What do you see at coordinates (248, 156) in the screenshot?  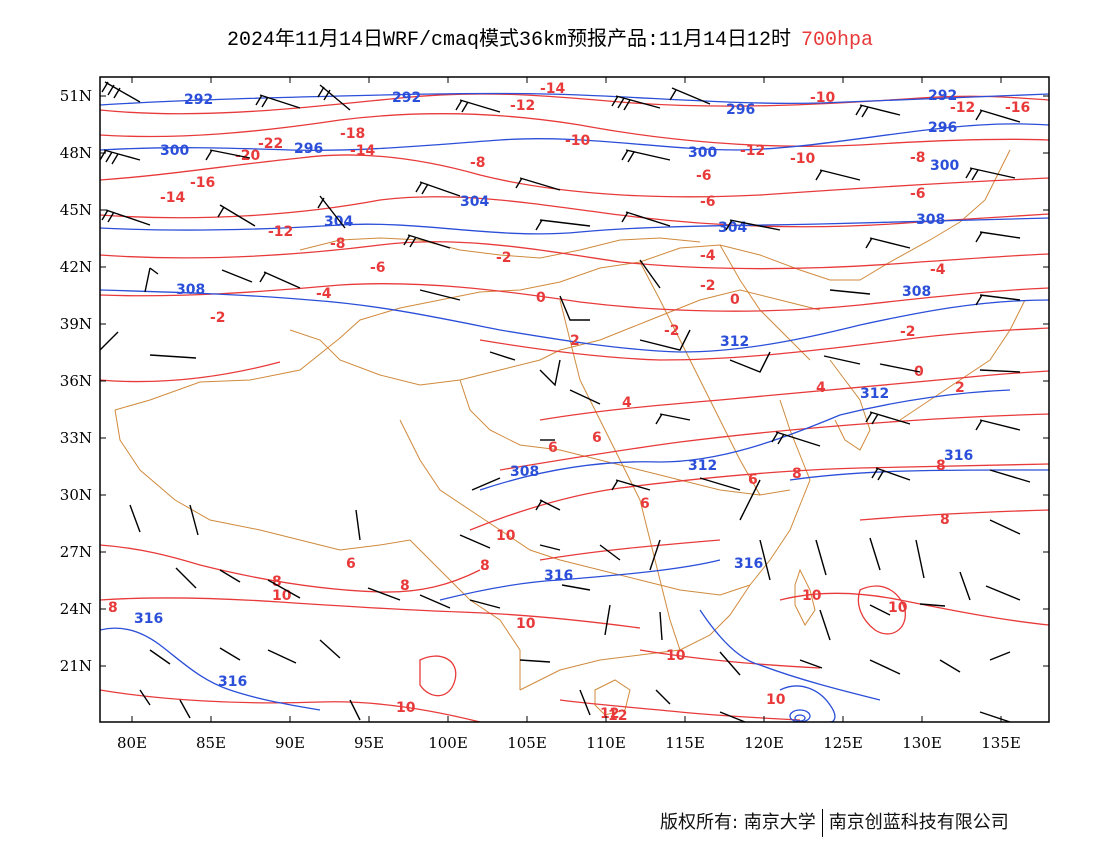 I see `temp-label: -20` at bounding box center [248, 156].